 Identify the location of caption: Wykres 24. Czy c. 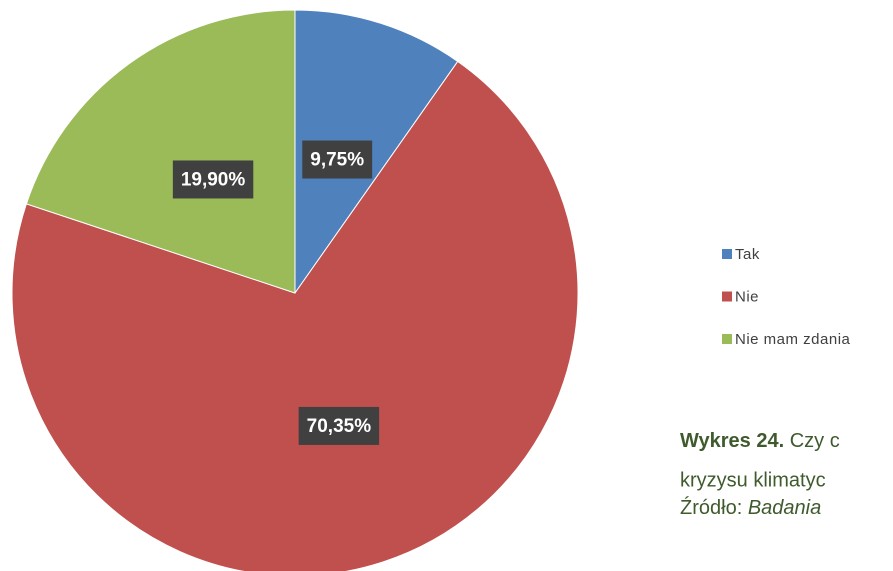
(760, 441).